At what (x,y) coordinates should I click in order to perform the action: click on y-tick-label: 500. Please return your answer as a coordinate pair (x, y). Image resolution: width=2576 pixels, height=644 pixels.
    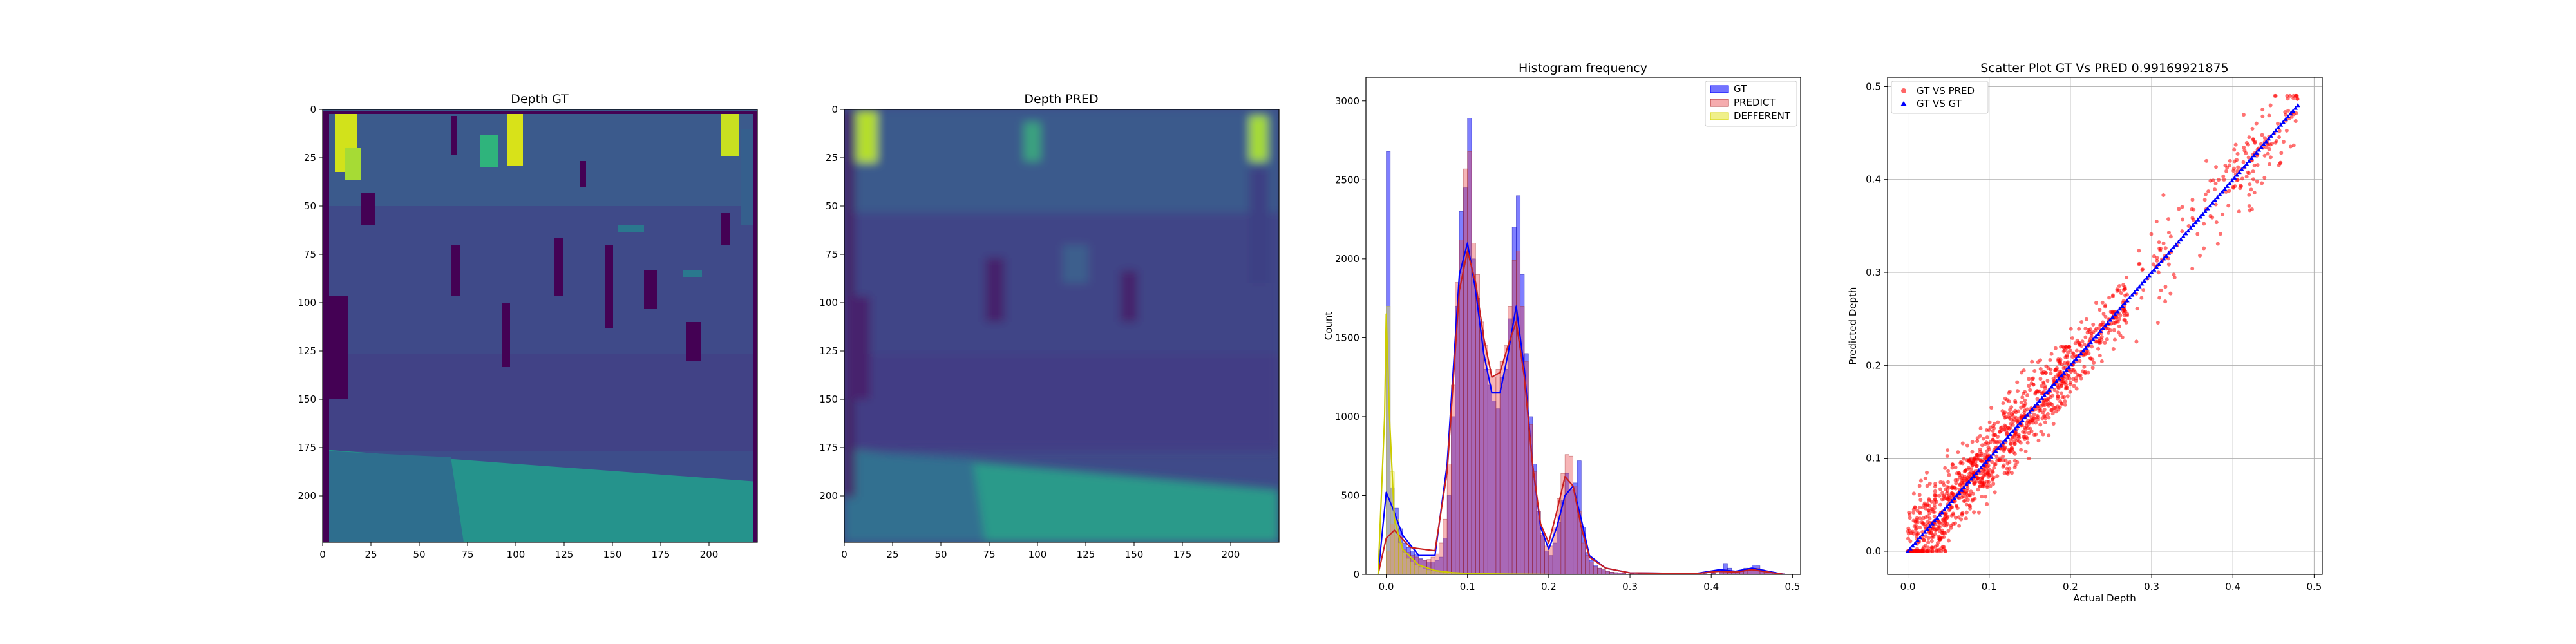
    Looking at the image, I should click on (1350, 495).